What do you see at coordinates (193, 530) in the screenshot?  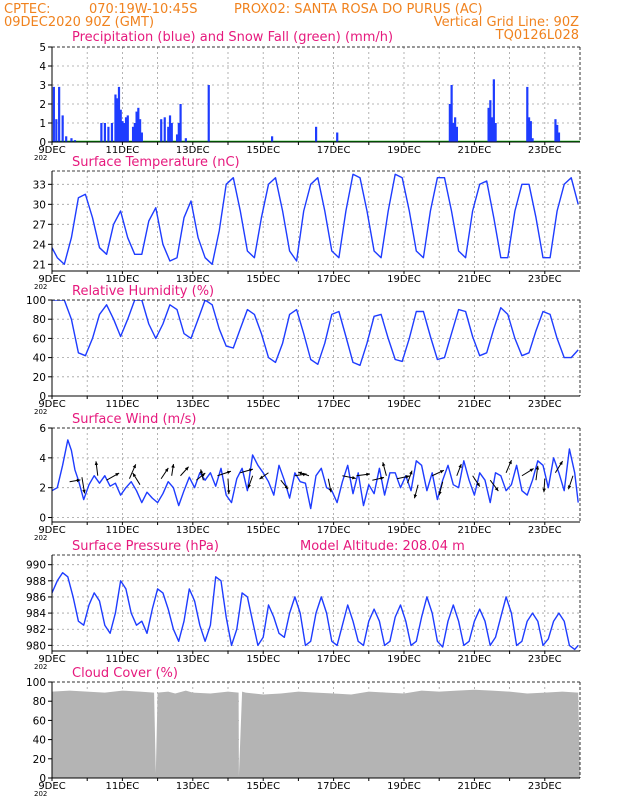 I see `wind-xtick-label: 13DEC` at bounding box center [193, 530].